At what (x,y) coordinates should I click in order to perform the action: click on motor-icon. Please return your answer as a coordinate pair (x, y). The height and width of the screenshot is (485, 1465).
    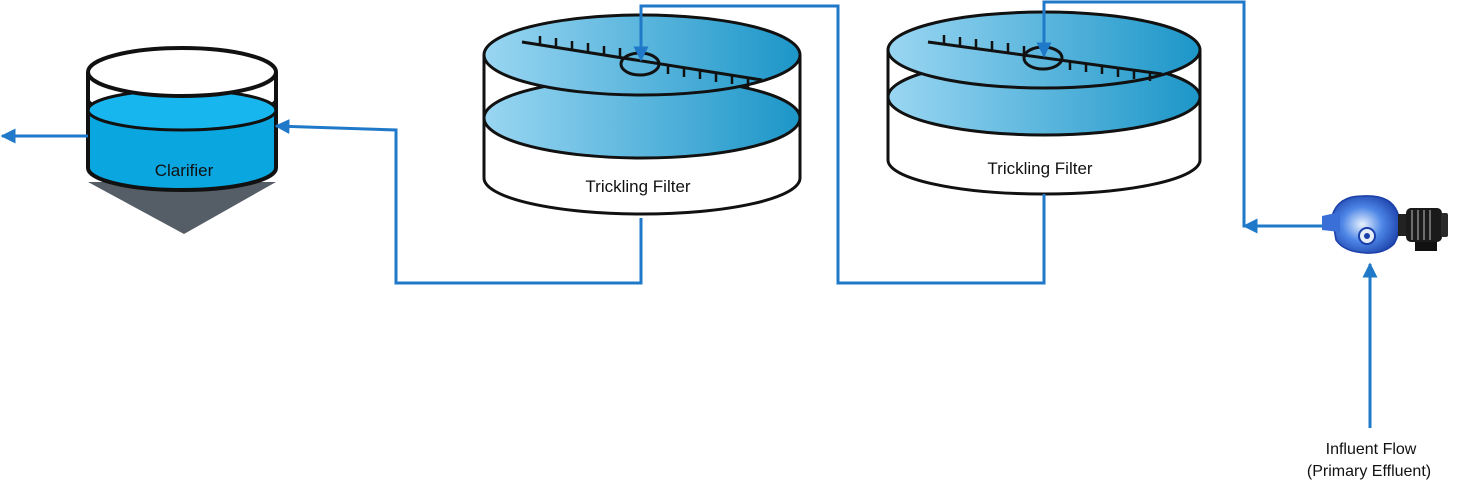
    Looking at the image, I should click on (1423, 229).